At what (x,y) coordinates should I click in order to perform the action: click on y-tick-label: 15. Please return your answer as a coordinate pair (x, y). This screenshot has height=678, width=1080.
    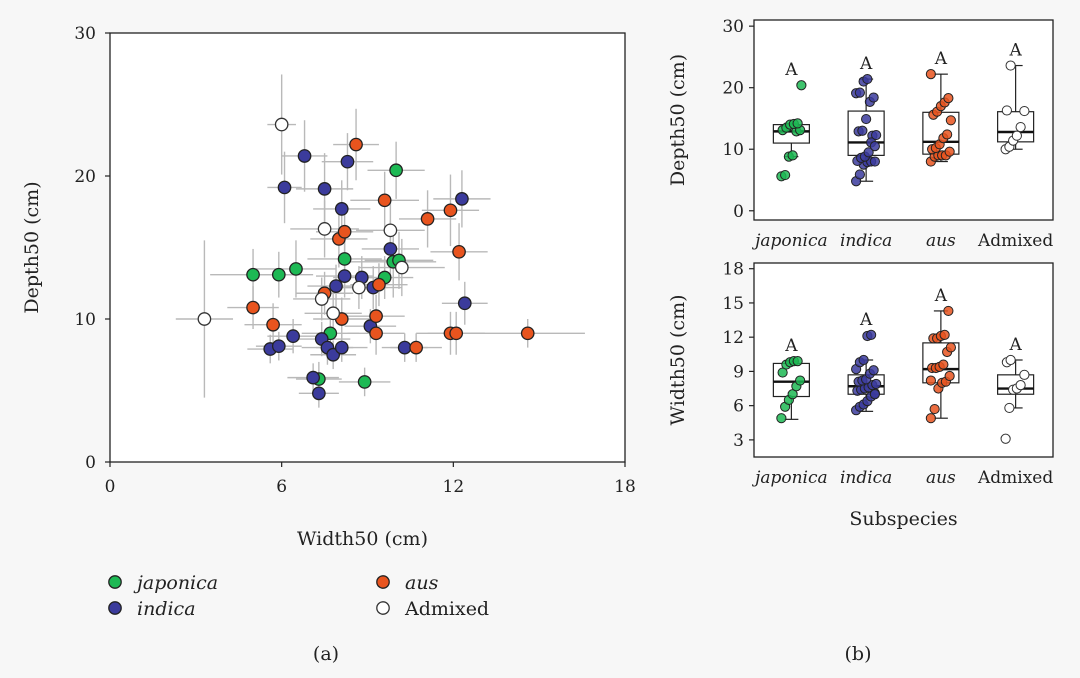
    Looking at the image, I should click on (733, 304).